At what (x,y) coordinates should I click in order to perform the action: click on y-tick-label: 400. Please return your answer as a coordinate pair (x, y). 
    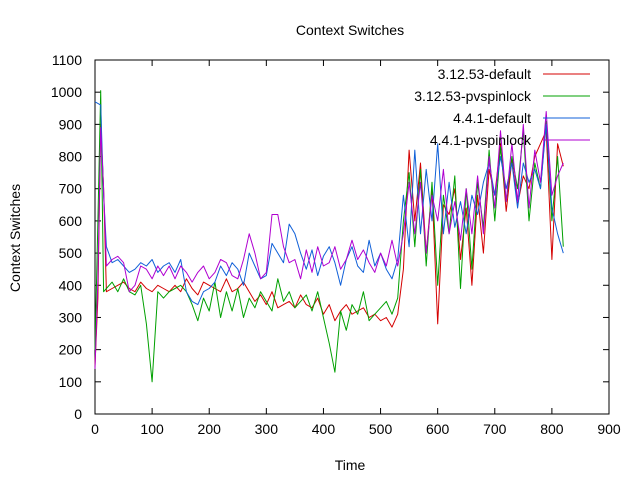
    Looking at the image, I should click on (71, 285).